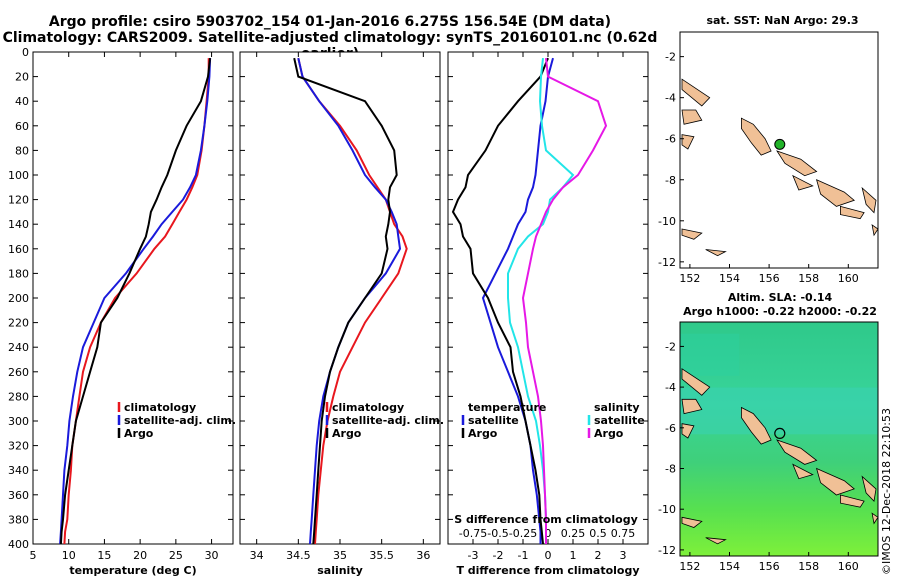 The width and height of the screenshot is (900, 580). What do you see at coordinates (18, 544) in the screenshot?
I see `y-tick-label: 400` at bounding box center [18, 544].